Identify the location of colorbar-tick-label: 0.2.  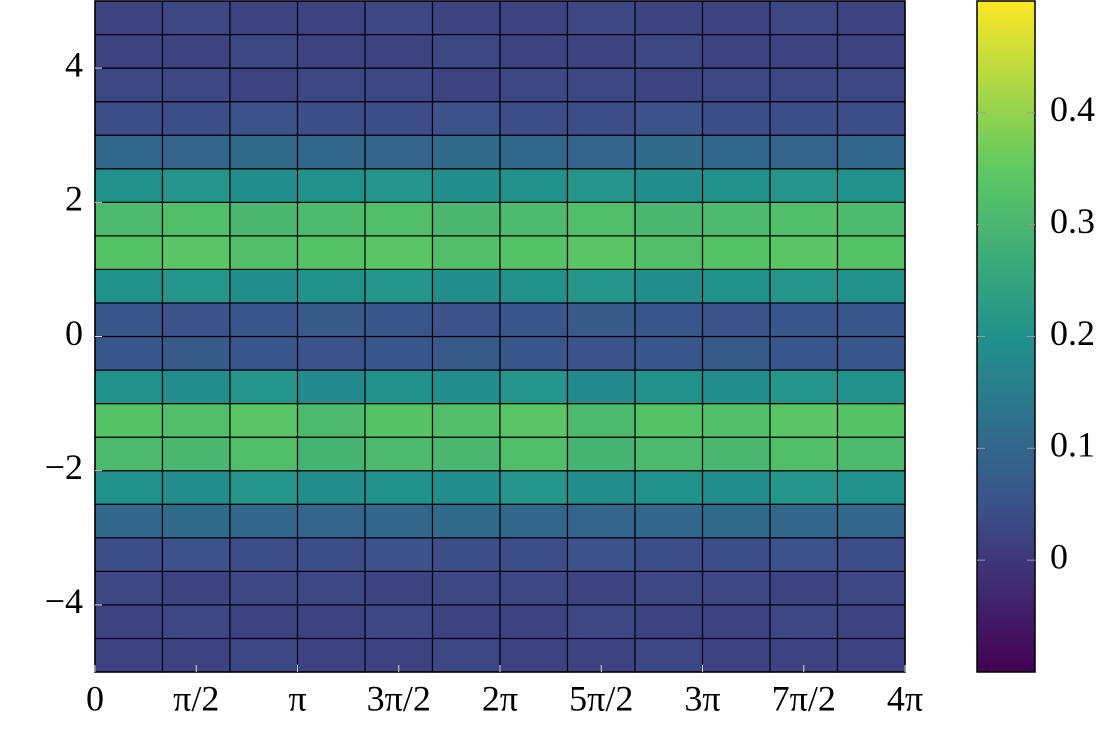
(1072, 333).